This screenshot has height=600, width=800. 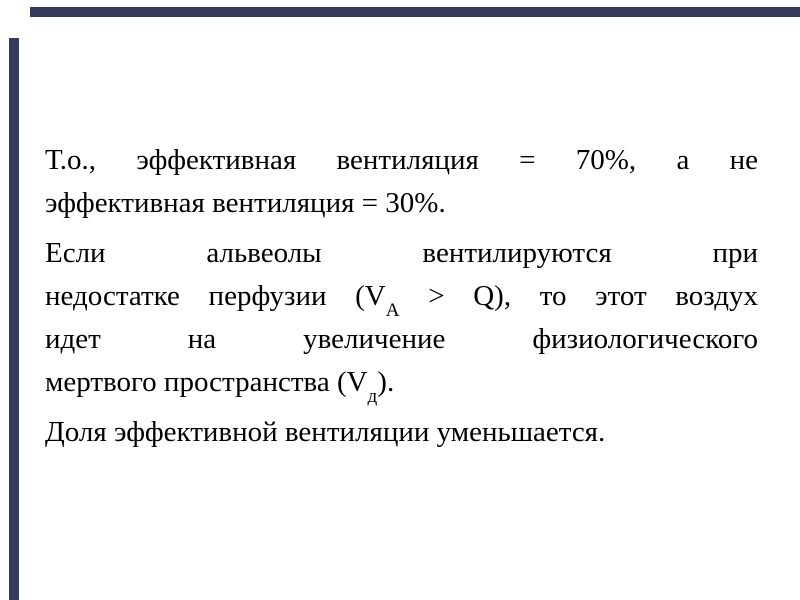 What do you see at coordinates (401, 253) in the screenshot?
I see `text-line: Если альвеолы вентилируются при` at bounding box center [401, 253].